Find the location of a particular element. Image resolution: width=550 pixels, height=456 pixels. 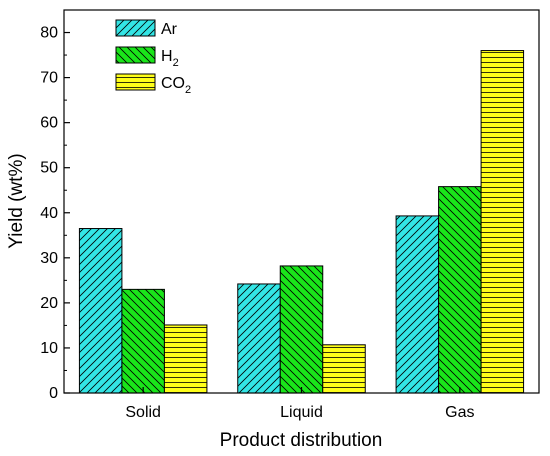

bar-ar-solid is located at coordinates (100, 311).